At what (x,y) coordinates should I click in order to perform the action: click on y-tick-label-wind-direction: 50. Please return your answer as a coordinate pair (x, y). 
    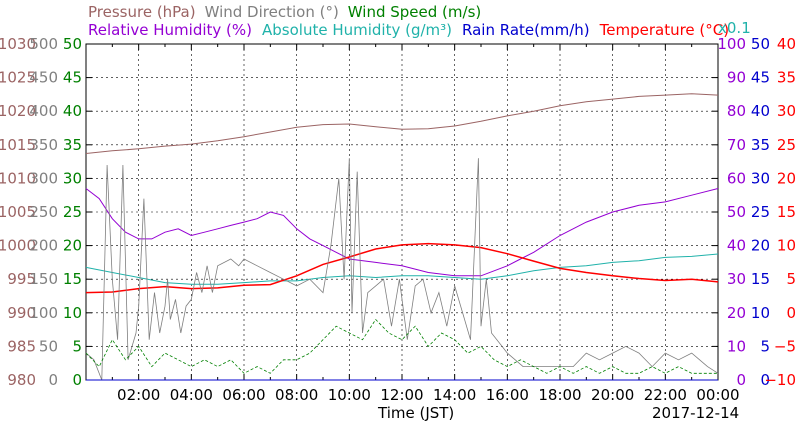
    Looking at the image, I should click on (48, 346).